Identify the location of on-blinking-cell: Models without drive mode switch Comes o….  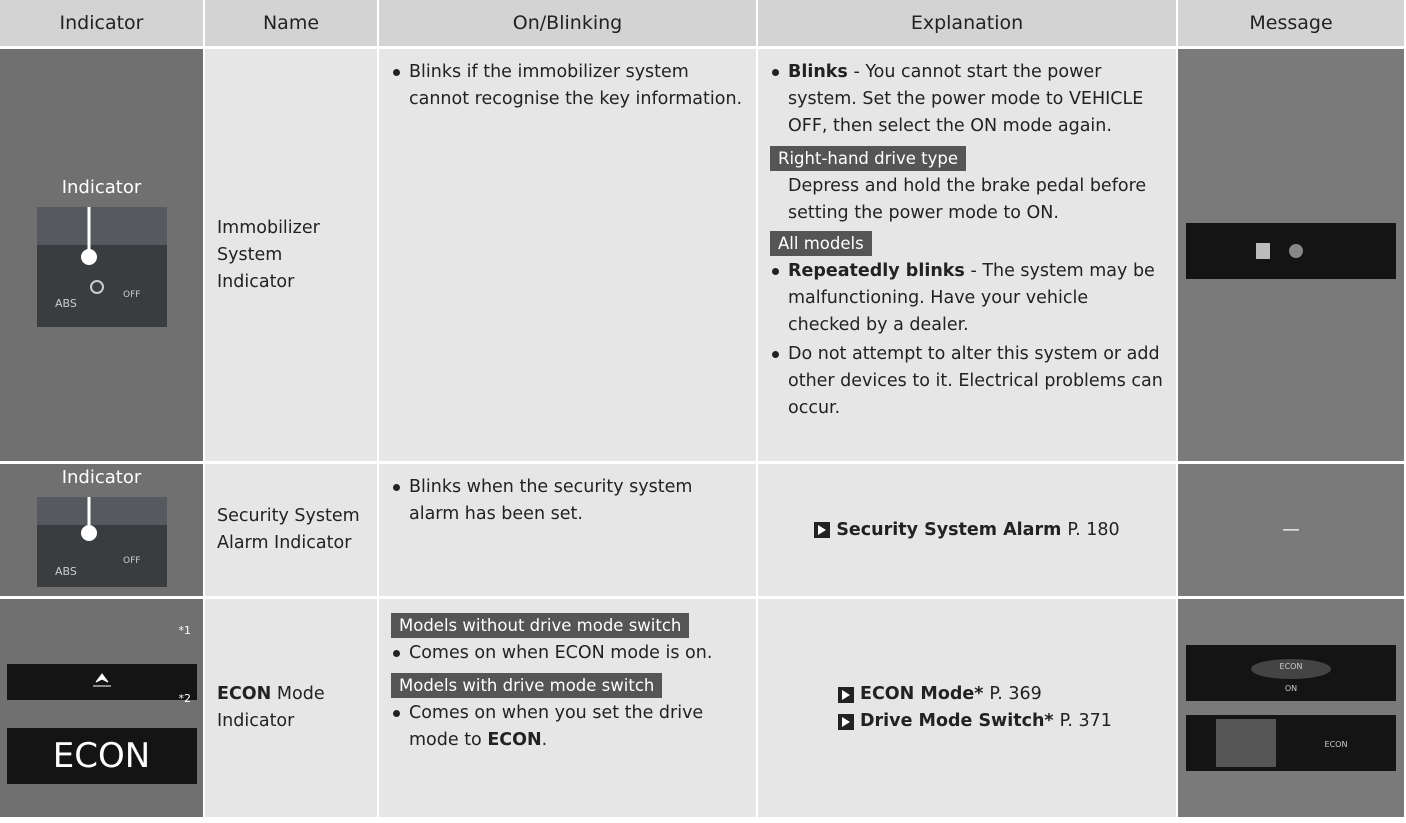
(567, 708).